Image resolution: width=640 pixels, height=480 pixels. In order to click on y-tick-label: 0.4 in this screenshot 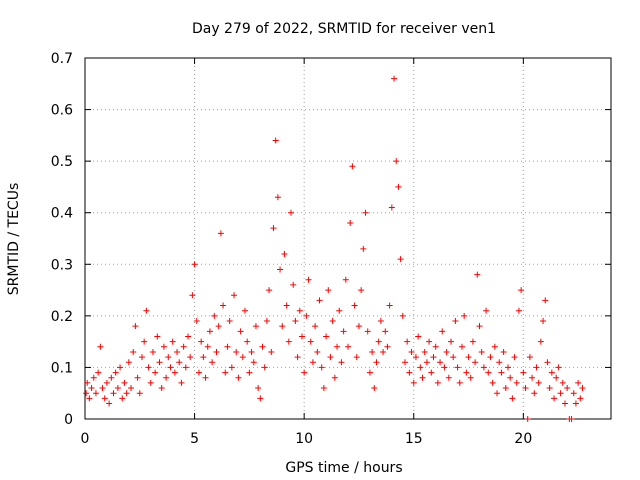, I will do `click(62, 214)`.